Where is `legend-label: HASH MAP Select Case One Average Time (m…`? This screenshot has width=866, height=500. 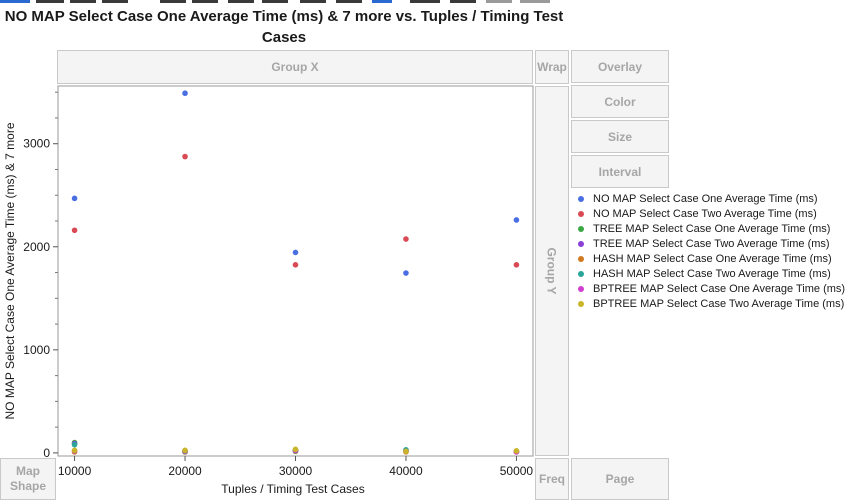 legend-label: HASH MAP Select Case One Average Time (m… is located at coordinates (712, 258).